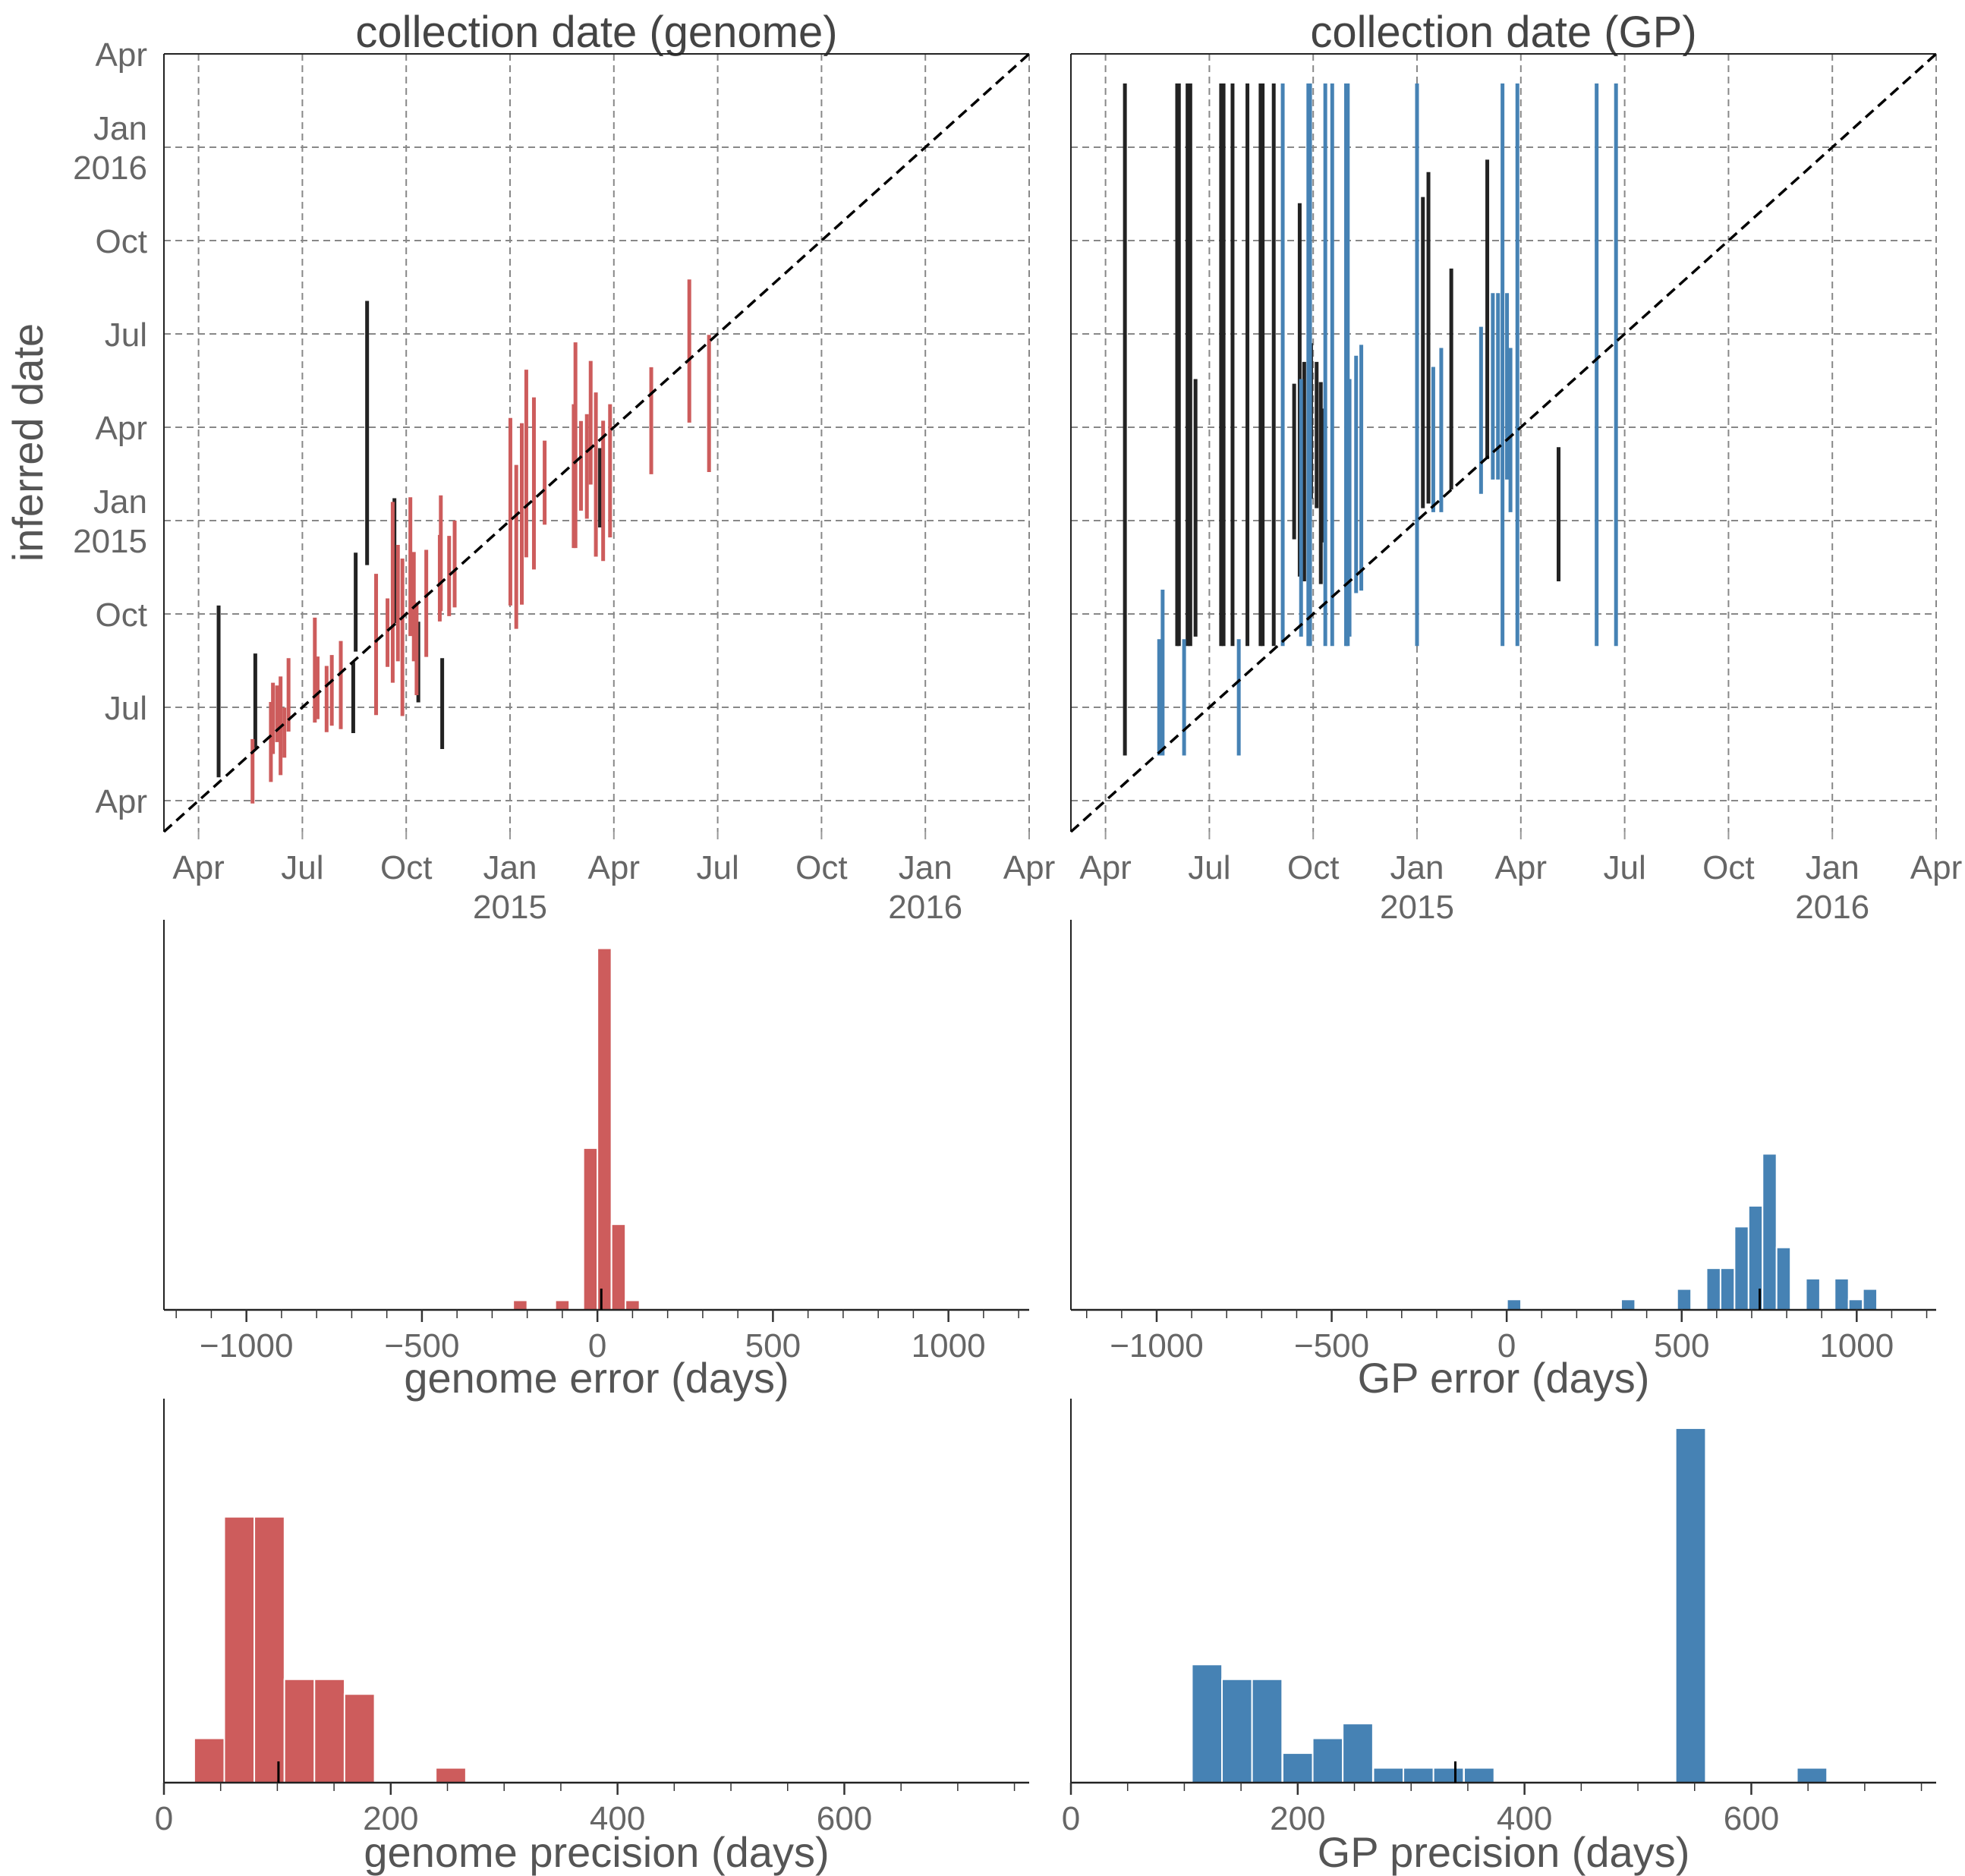 The height and width of the screenshot is (1876, 1965). Describe the element at coordinates (1504, 1852) in the screenshot. I see `xlabel-gp-precision: GP precision (days)` at that location.